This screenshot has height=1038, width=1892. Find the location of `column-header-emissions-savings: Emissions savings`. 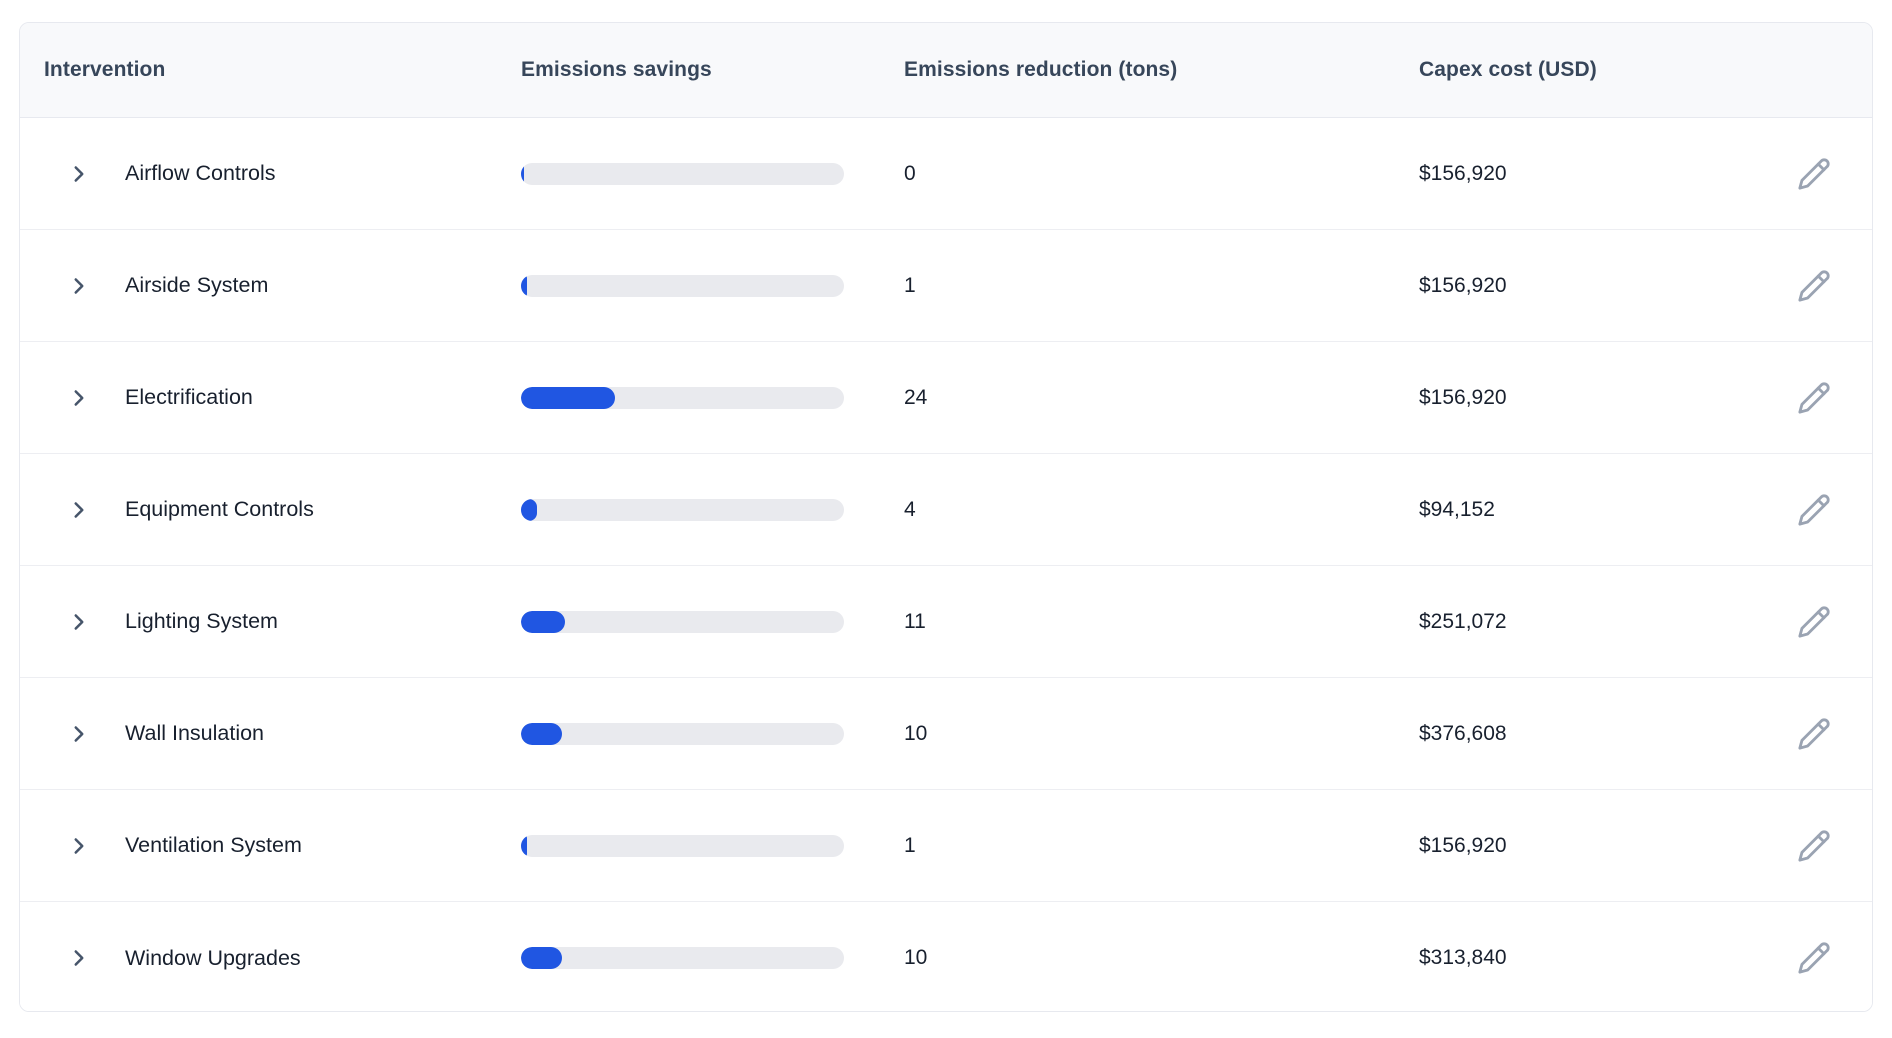

column-header-emissions-savings: Emissions savings is located at coordinates (616, 69).